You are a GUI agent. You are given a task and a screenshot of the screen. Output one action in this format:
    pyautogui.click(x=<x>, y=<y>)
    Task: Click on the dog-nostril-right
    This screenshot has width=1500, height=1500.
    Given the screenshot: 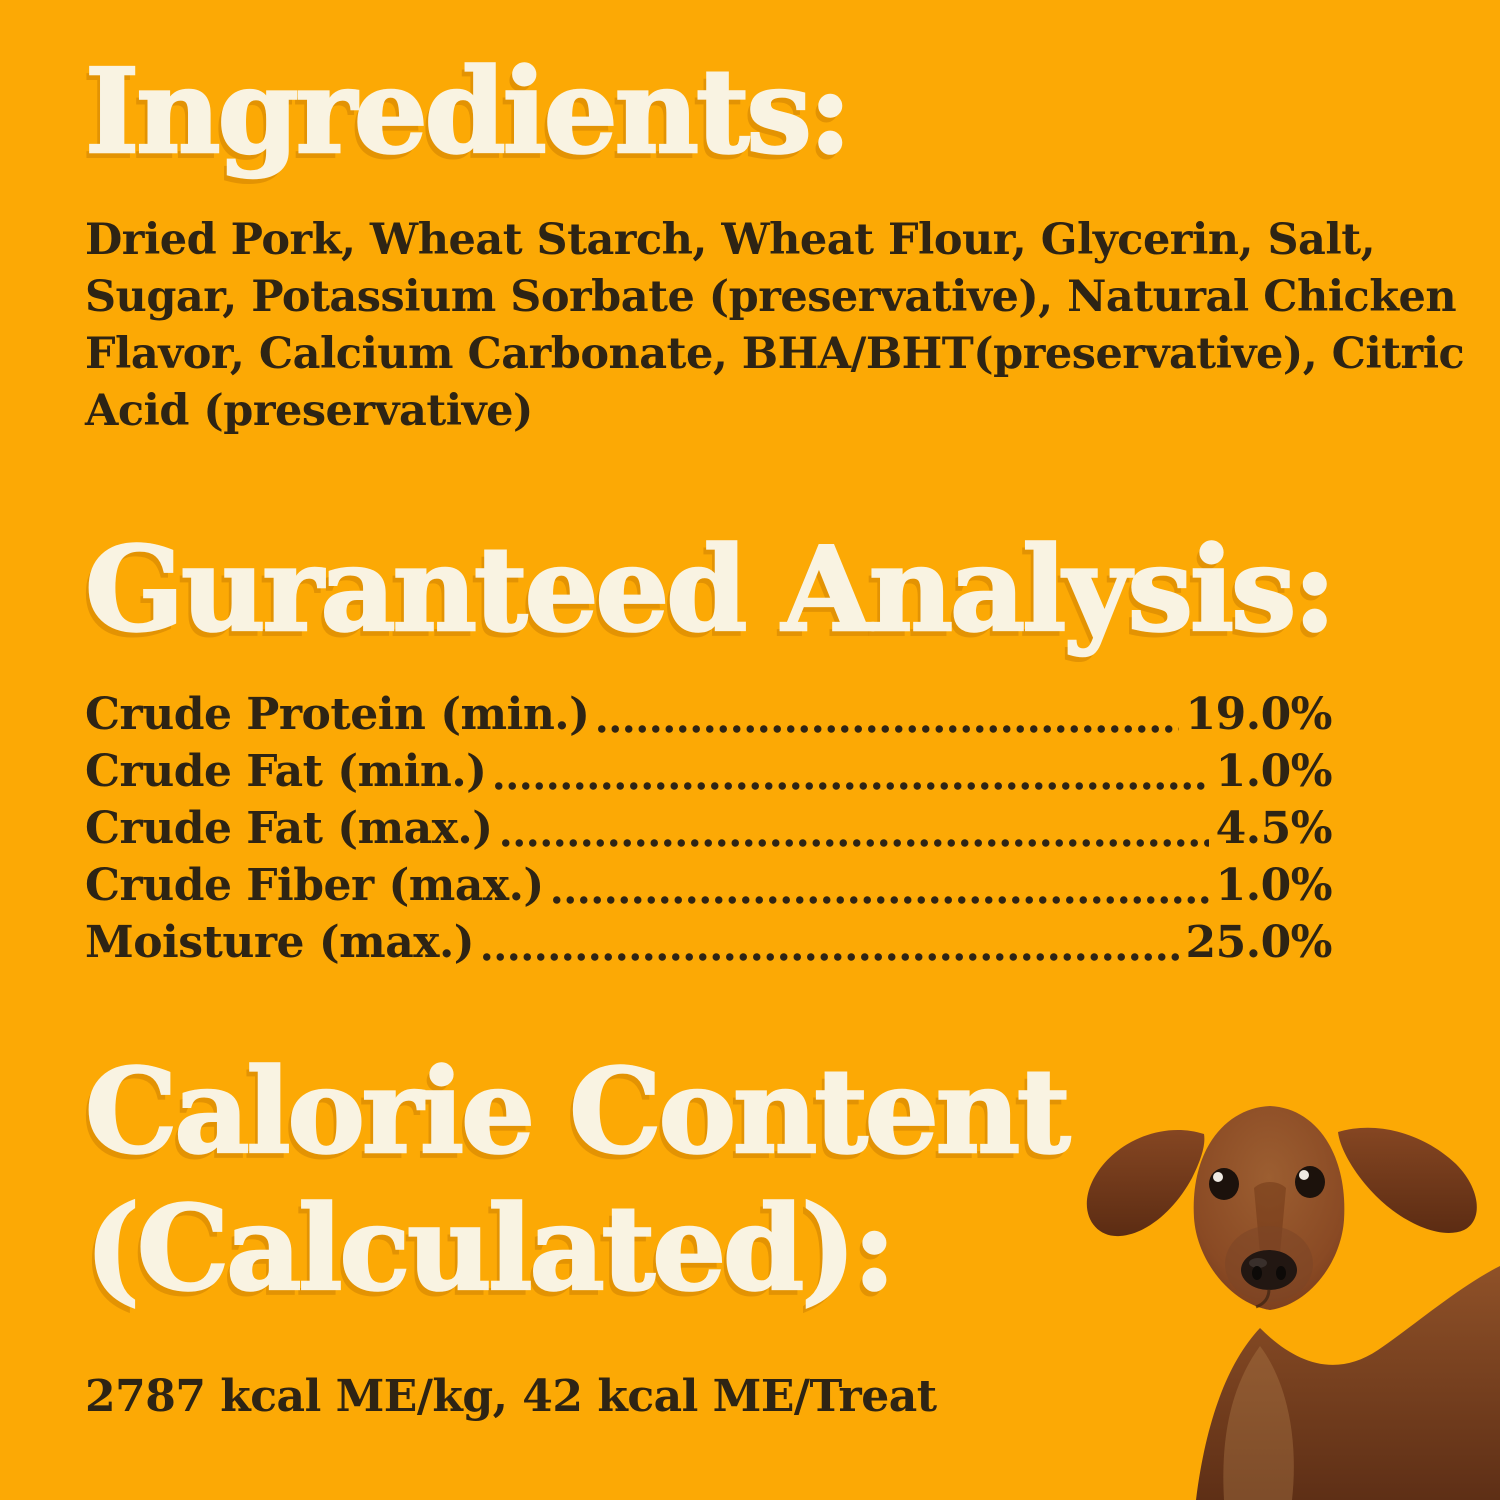 What is the action you would take?
    pyautogui.click(x=1281, y=1273)
    